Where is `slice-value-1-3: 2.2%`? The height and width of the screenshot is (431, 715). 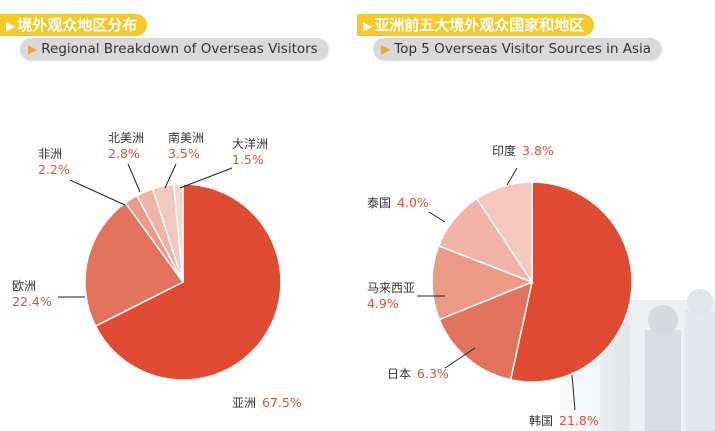
slice-value-1-3: 2.2% is located at coordinates (54, 169).